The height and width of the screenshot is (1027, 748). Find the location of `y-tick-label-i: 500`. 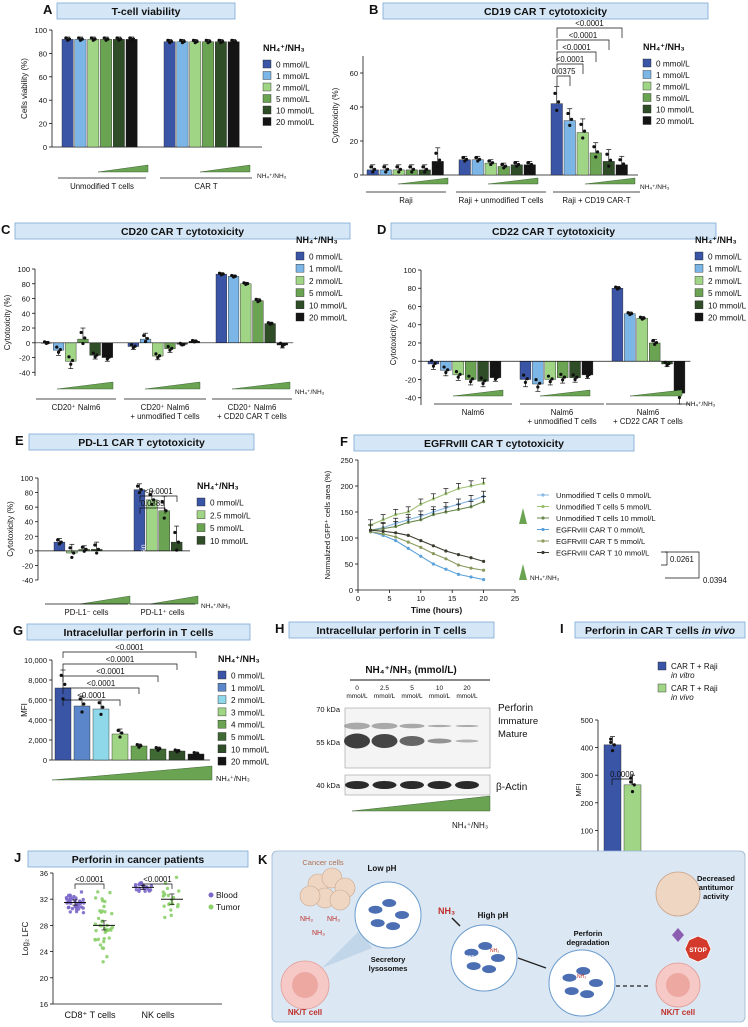

y-tick-label-i: 500 is located at coordinates (586, 720).